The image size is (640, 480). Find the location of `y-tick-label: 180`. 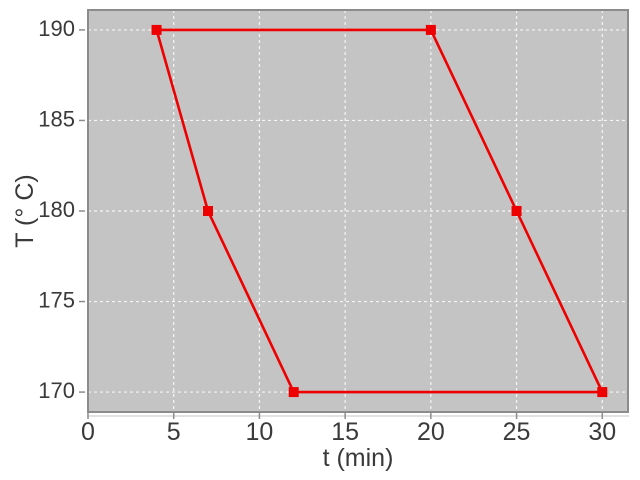

y-tick-label: 180 is located at coordinates (56, 209).